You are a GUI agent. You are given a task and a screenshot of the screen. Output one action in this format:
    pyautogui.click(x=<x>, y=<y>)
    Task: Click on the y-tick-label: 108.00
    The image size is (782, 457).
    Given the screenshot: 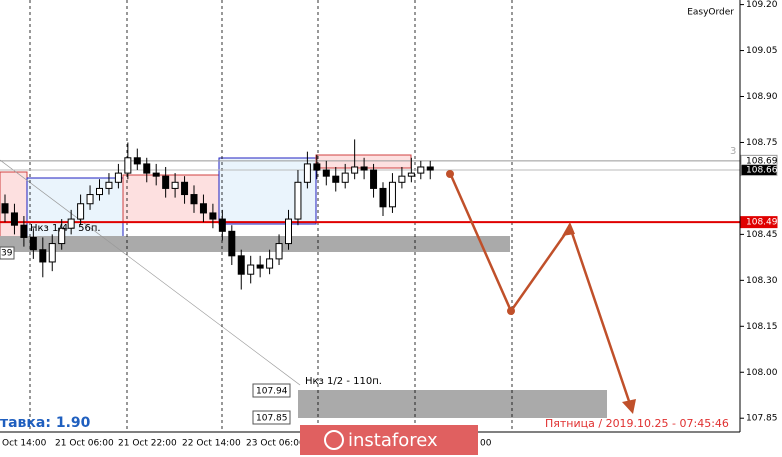 What is the action you would take?
    pyautogui.click(x=762, y=373)
    